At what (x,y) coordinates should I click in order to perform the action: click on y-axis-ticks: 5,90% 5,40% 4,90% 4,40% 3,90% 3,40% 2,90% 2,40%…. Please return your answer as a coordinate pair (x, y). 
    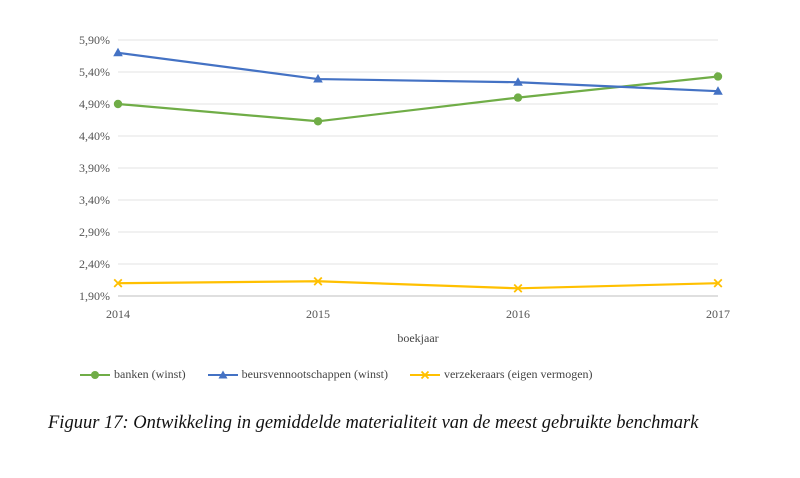
    Looking at the image, I should click on (94, 168).